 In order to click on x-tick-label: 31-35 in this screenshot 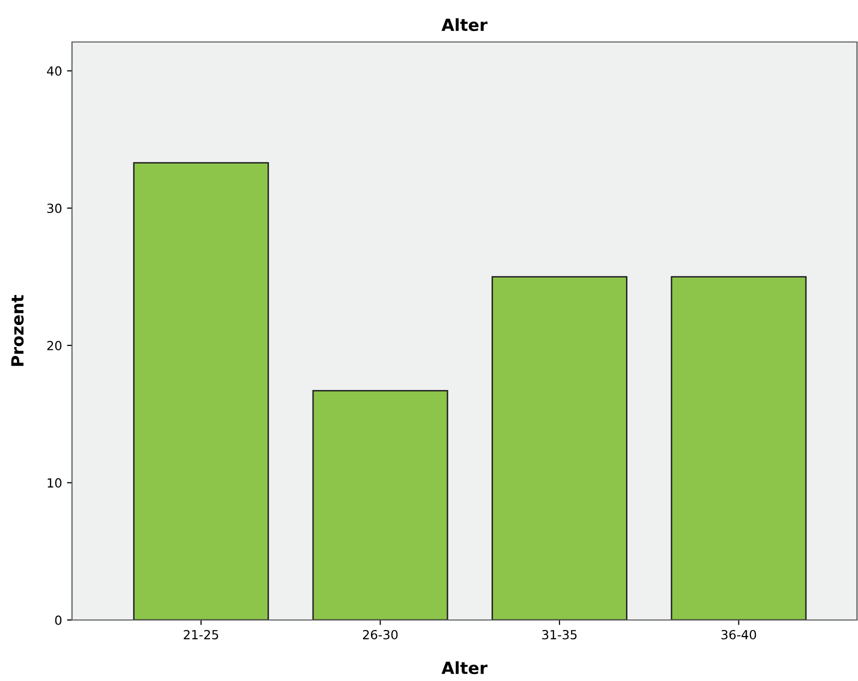, I will do `click(559, 635)`.